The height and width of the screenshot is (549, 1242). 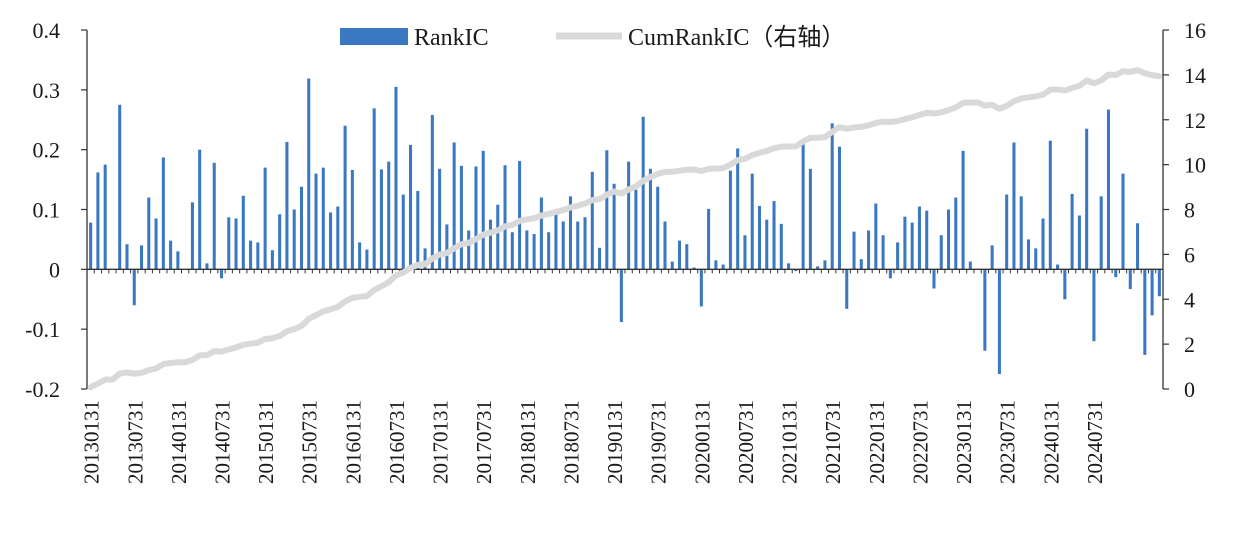 I want to click on right-y-ticks: 16 14 12 10 8 6 4 2 0, so click(x=1184, y=210).